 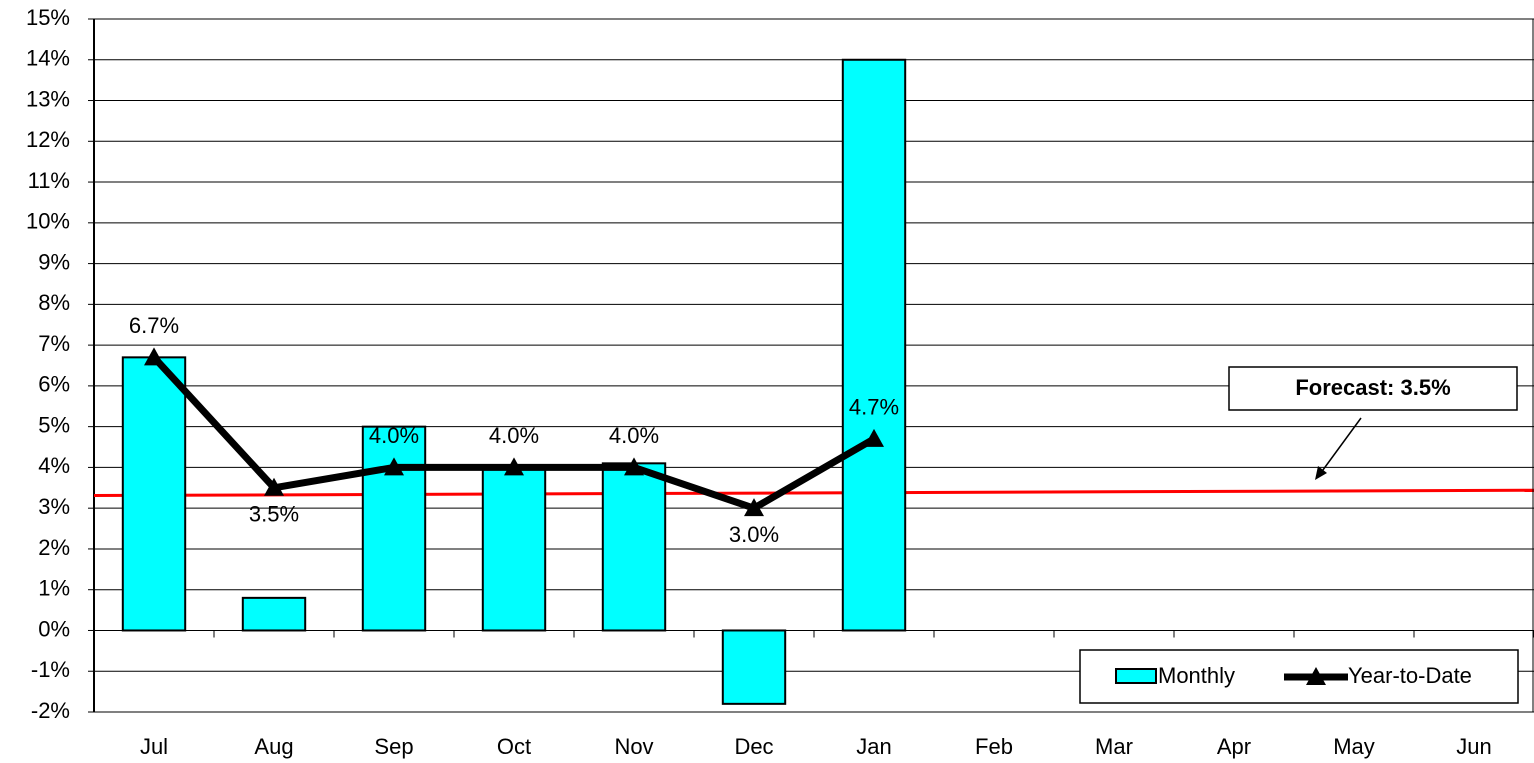 I want to click on x-tick-label: Nov, so click(x=633, y=746).